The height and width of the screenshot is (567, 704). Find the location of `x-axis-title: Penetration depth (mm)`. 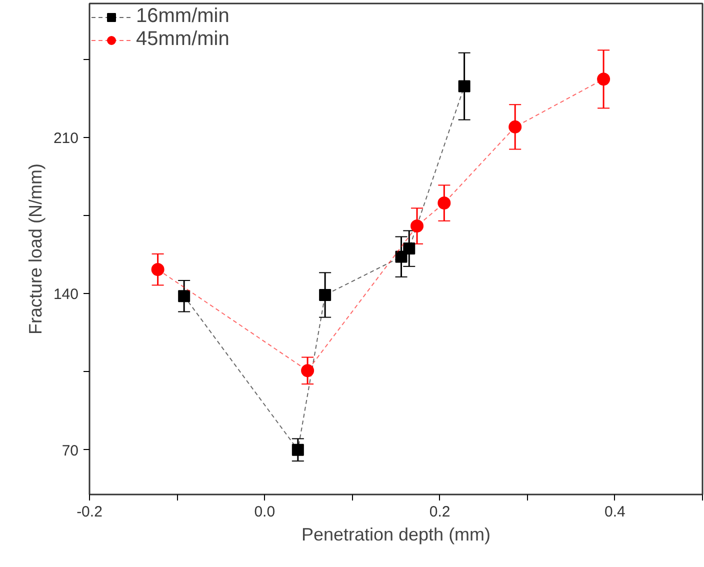

x-axis-title: Penetration depth (mm) is located at coordinates (396, 534).